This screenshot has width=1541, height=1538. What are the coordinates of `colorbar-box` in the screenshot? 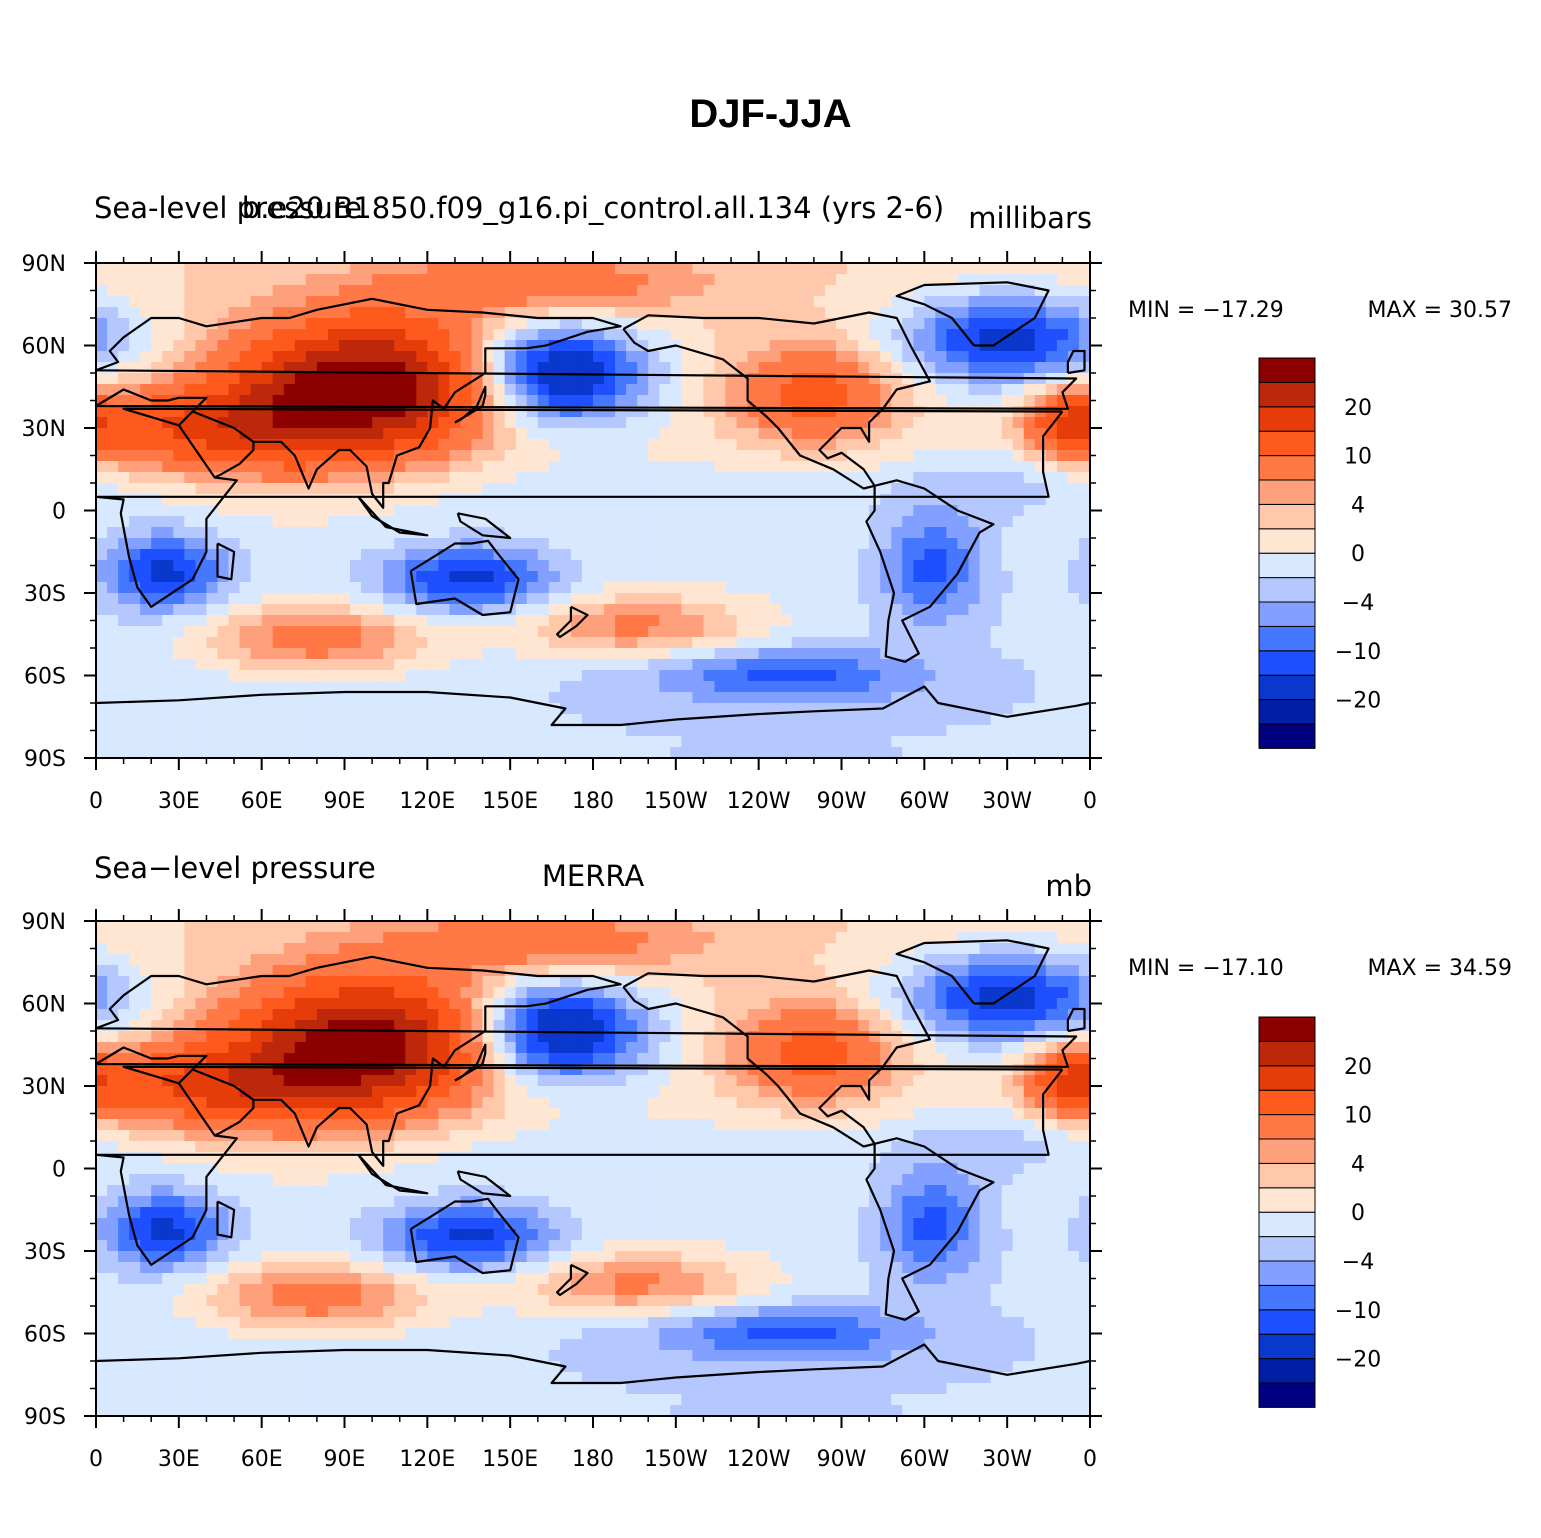 It's located at (1287, 712).